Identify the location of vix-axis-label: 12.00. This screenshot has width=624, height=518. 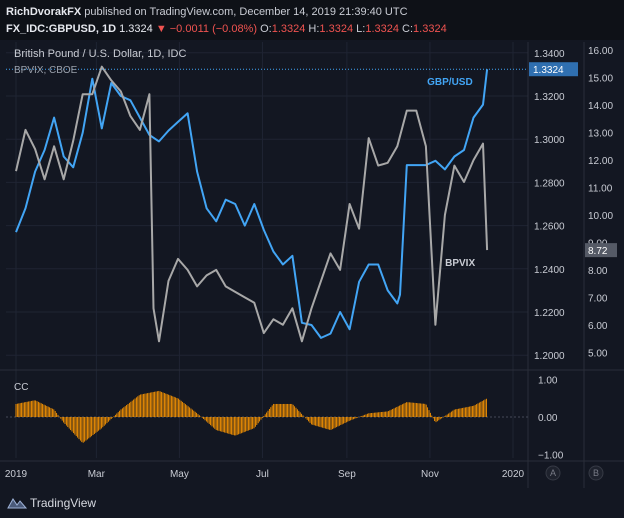
(600, 161).